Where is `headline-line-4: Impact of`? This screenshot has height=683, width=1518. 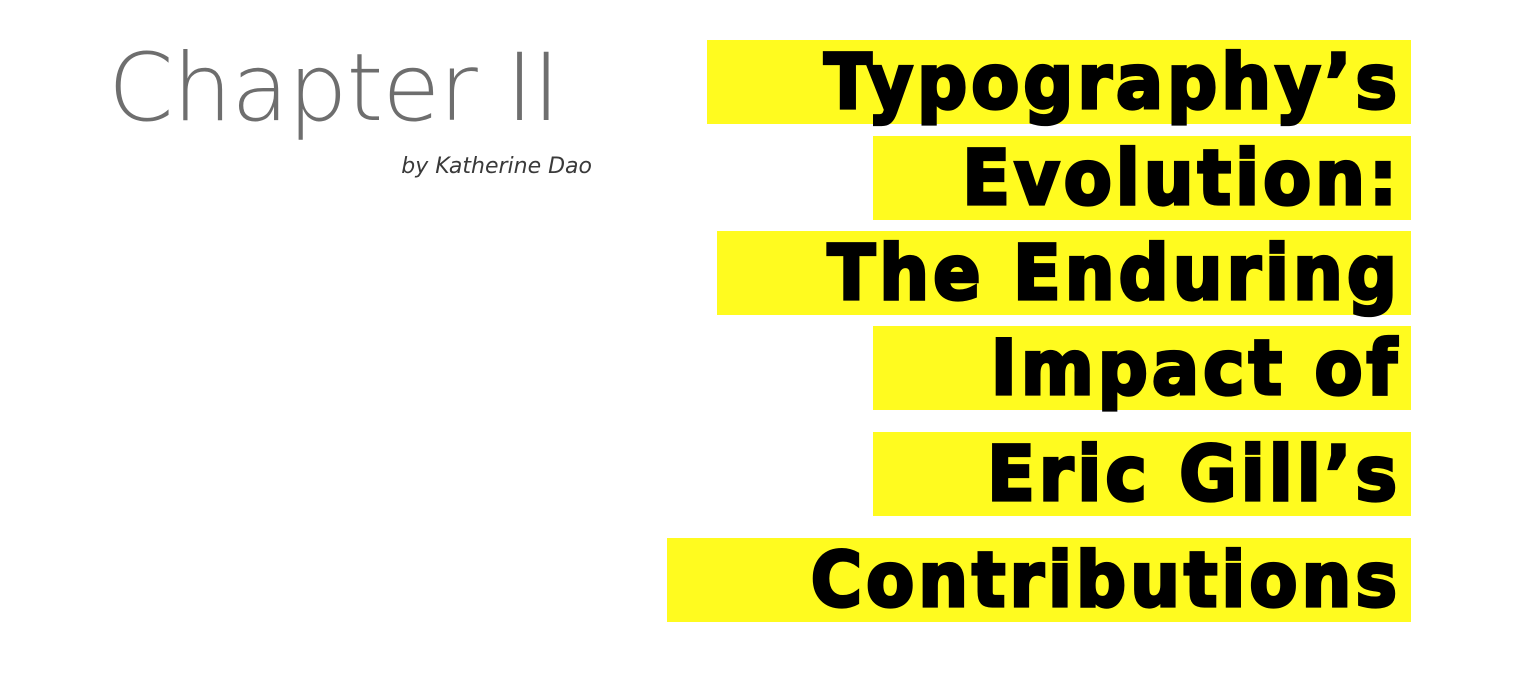
headline-line-4: Impact of is located at coordinates (1142, 368).